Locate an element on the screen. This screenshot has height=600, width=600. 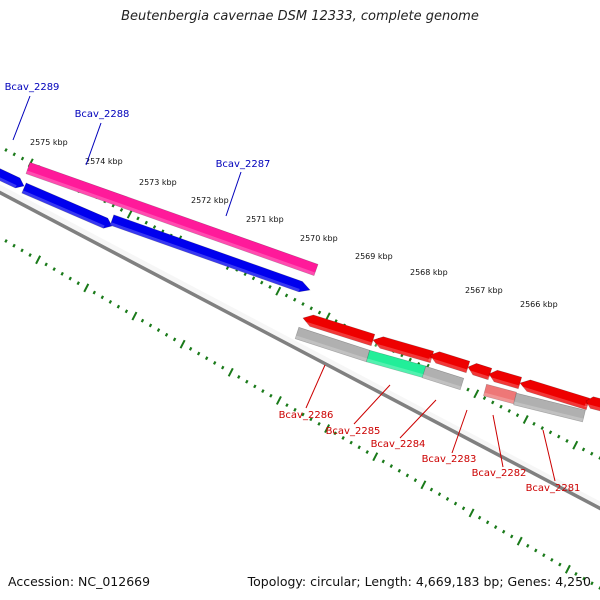
feature-grey-3-shape is located at coordinates (549, 407).